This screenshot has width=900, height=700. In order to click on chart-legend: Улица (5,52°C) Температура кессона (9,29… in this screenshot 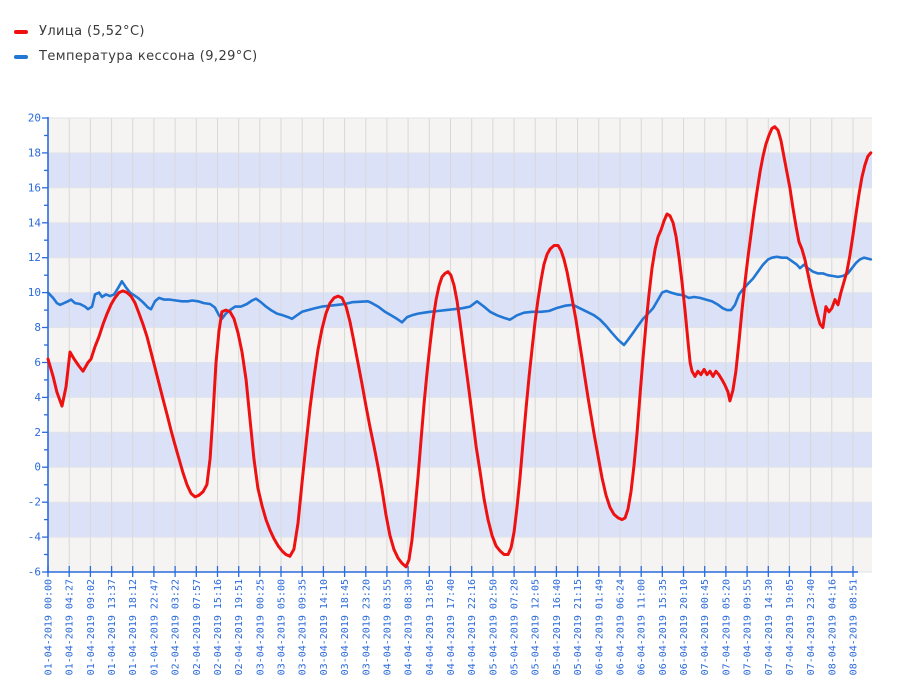, I will do `click(136, 49)`.